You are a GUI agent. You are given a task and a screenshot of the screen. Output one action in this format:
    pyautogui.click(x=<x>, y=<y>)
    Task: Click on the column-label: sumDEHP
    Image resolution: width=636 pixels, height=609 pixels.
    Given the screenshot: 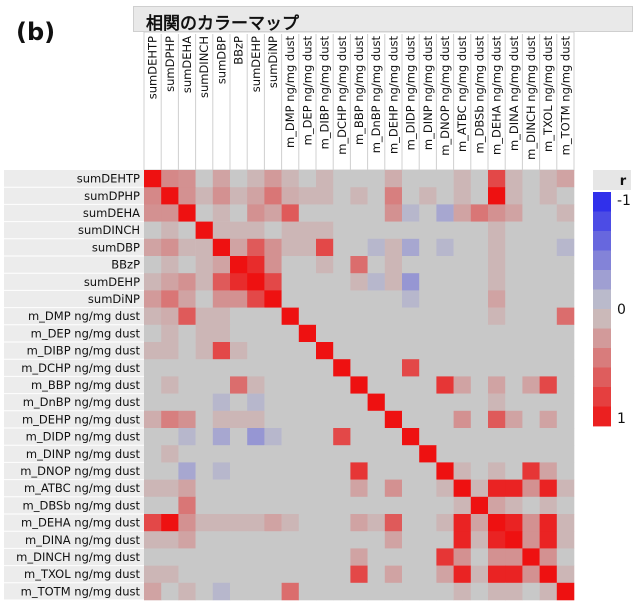 What is the action you would take?
    pyautogui.click(x=256, y=64)
    